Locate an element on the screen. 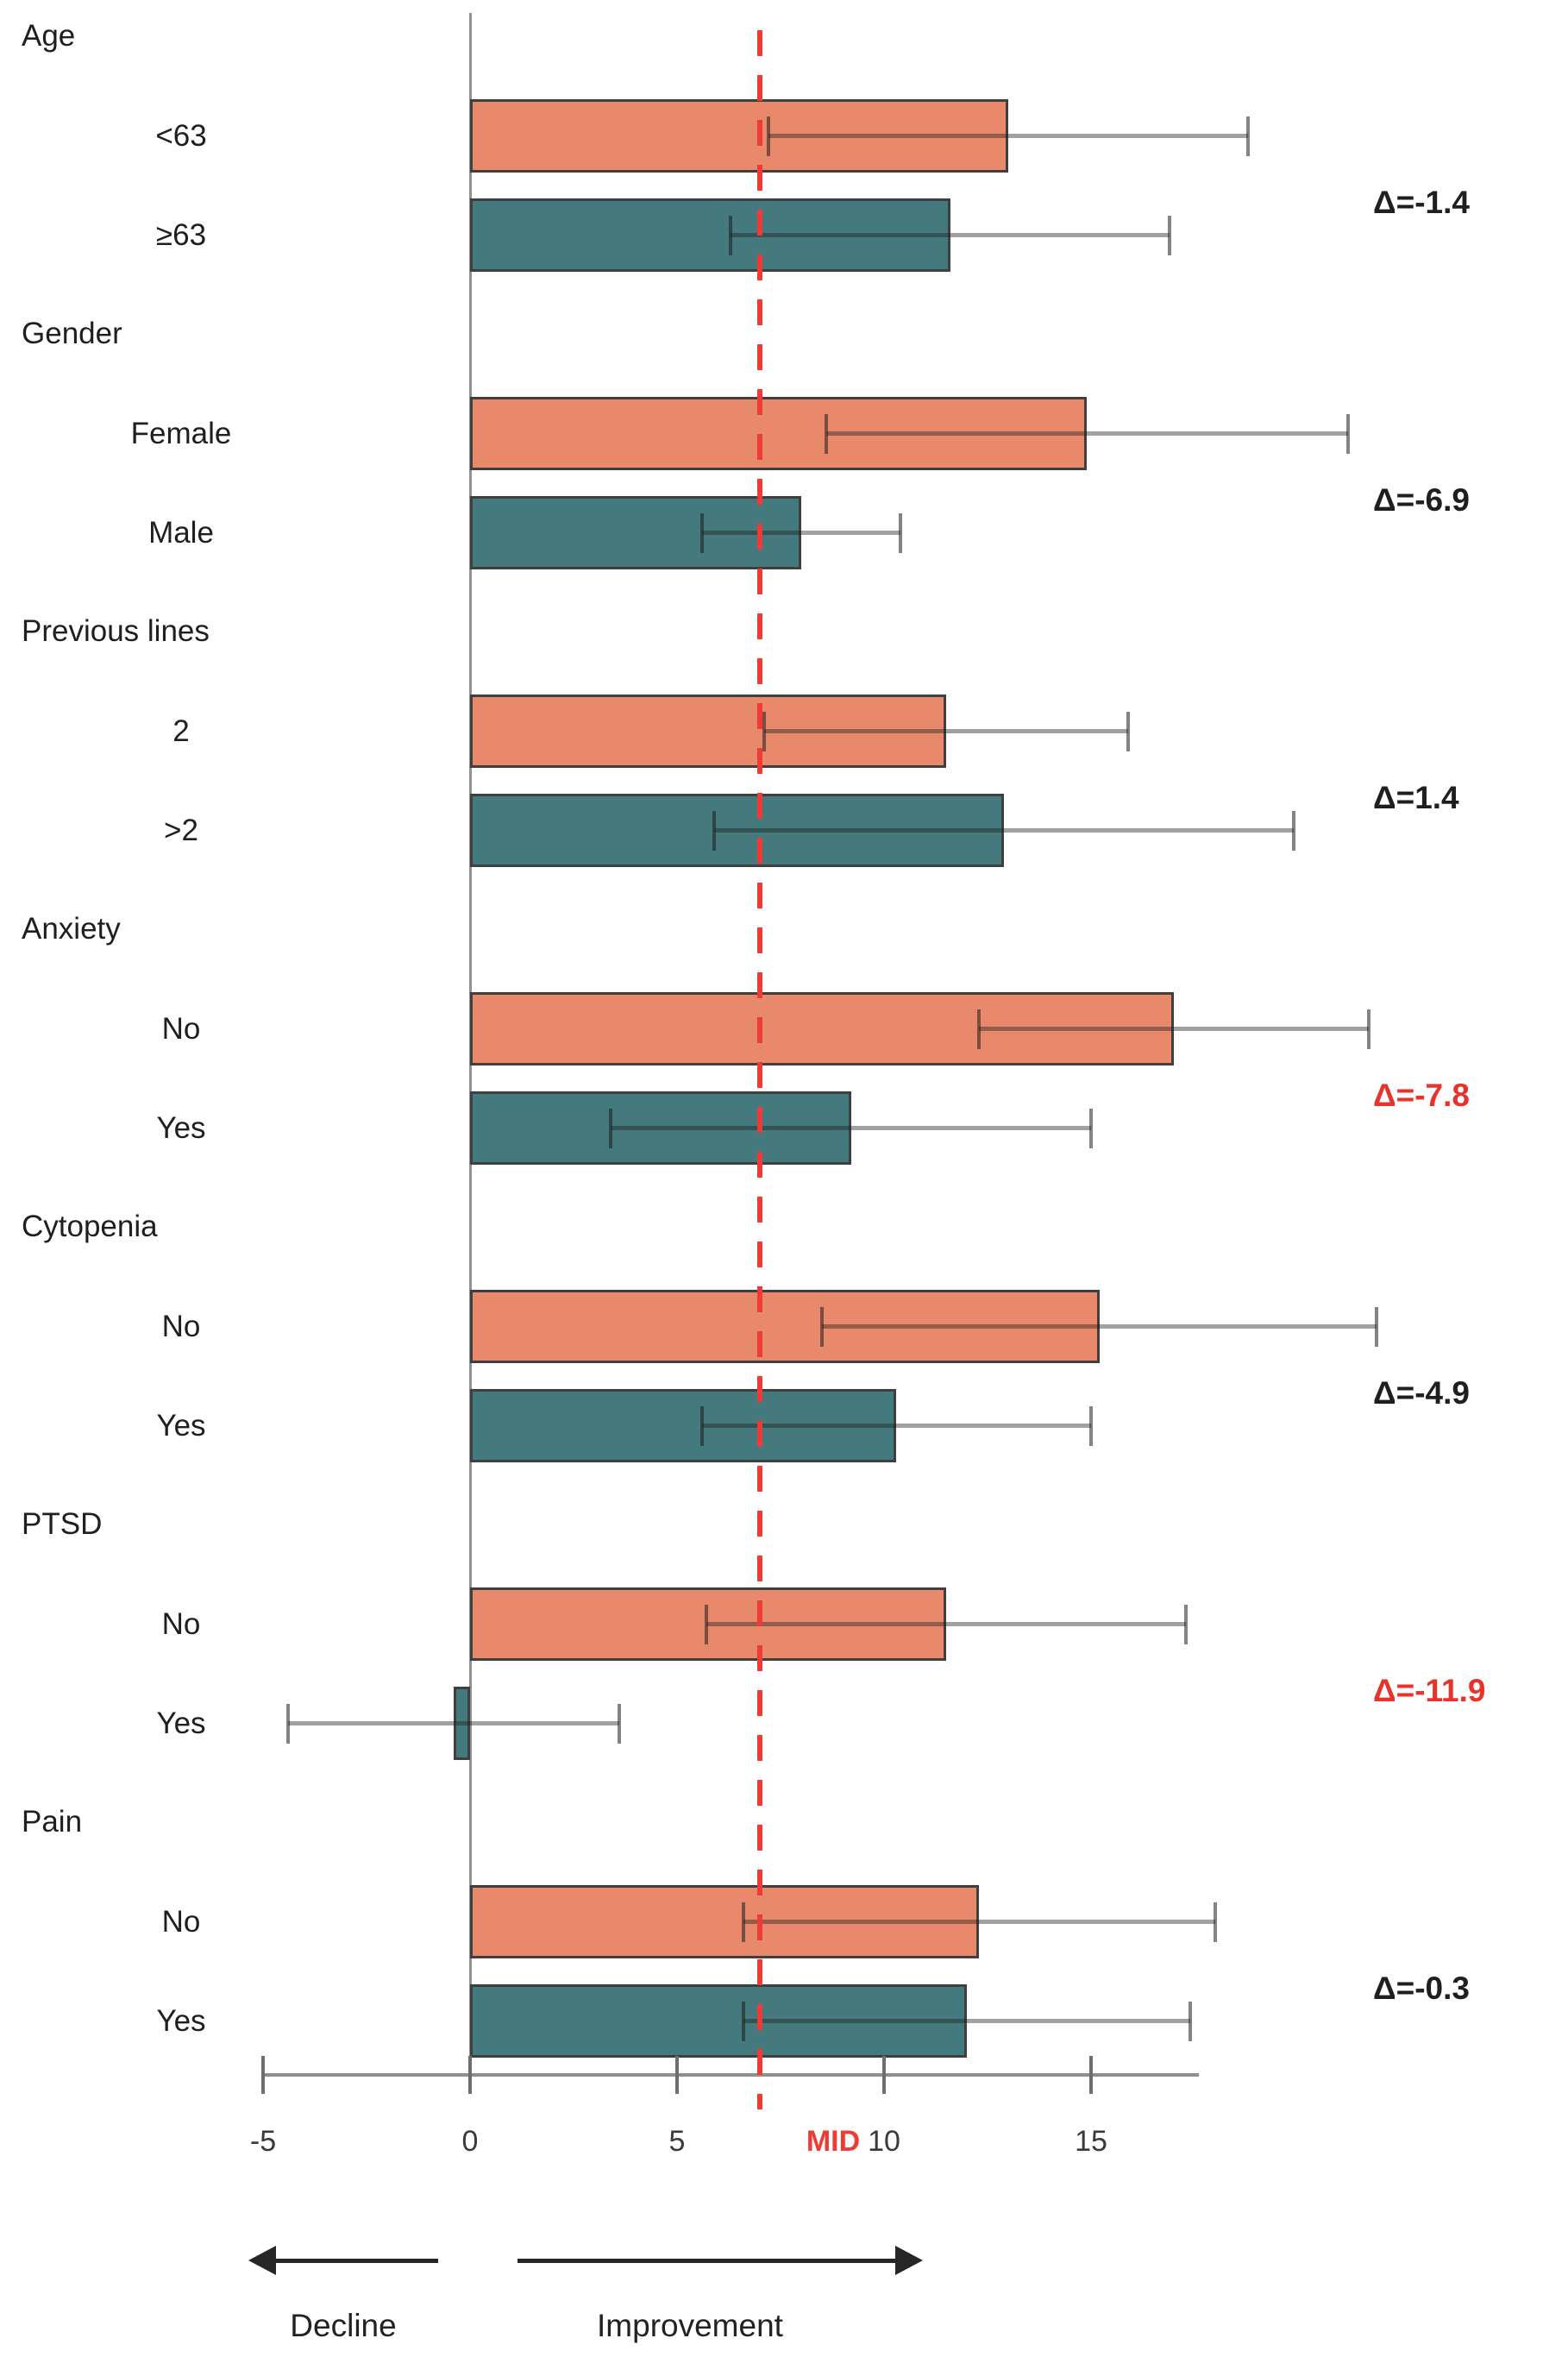 The height and width of the screenshot is (2376, 1568). mid-reference-line is located at coordinates (759, 1069).